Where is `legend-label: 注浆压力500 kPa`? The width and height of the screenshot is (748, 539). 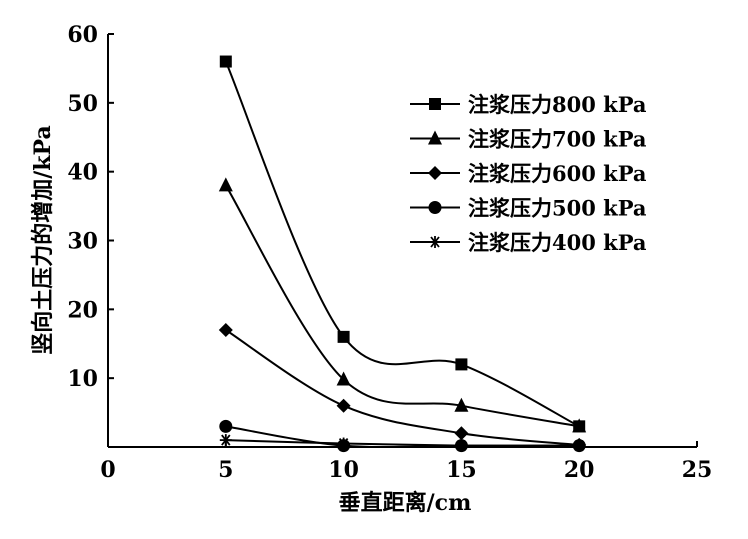
legend-label: 注浆压力500 kPa is located at coordinates (557, 208).